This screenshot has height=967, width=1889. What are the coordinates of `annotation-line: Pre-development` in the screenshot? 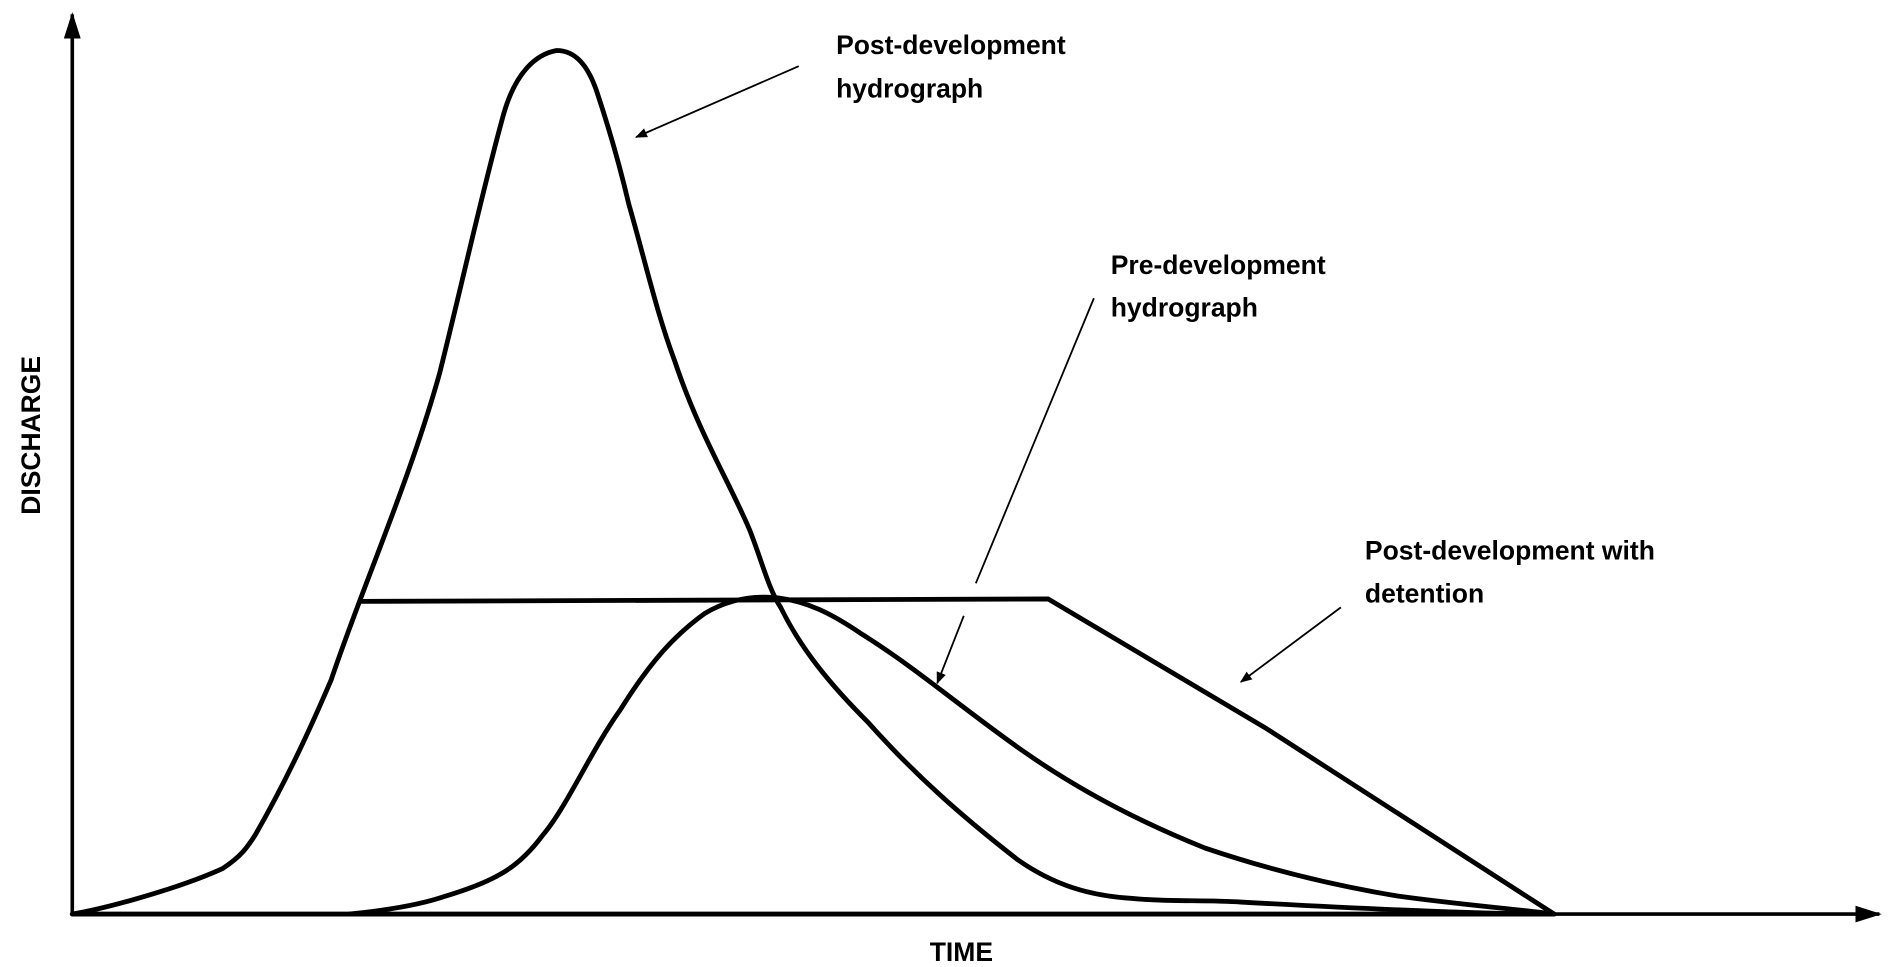 It's located at (1218, 265).